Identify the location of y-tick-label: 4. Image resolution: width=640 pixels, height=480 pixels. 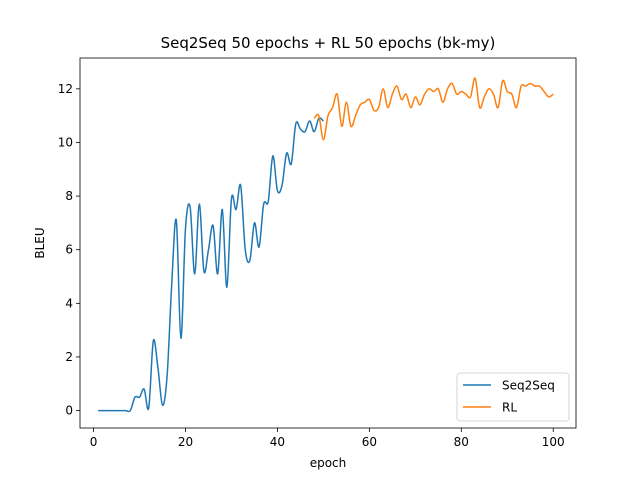
(69, 303).